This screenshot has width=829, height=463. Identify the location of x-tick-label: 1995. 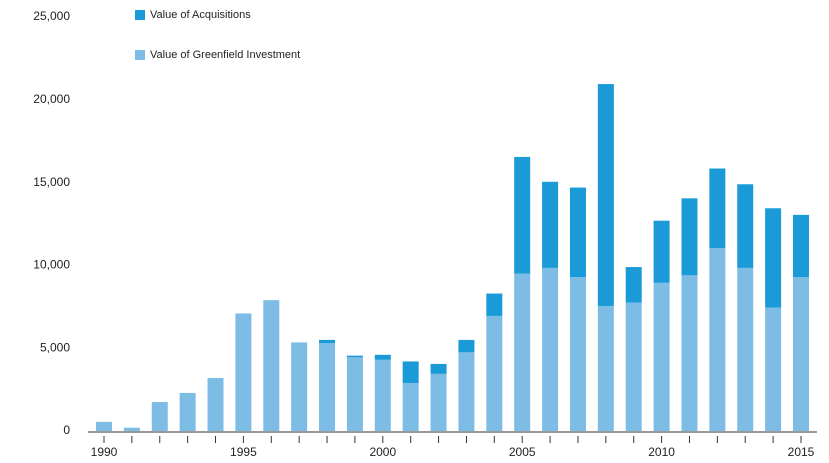
(243, 452).